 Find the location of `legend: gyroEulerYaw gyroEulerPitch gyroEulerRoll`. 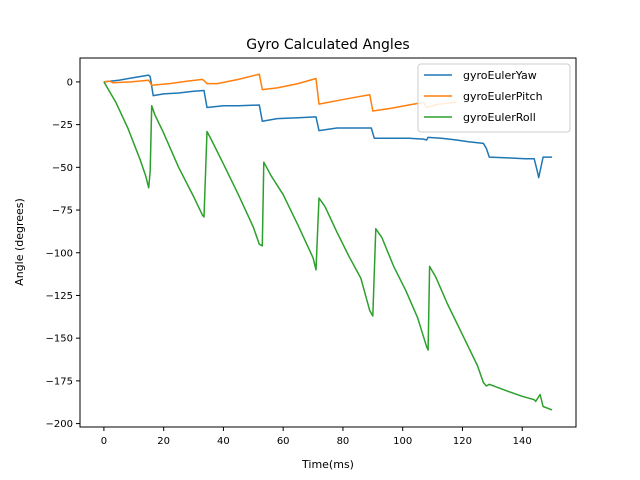

legend: gyroEulerYaw gyroEulerPitch gyroEulerRoll is located at coordinates (494, 98).